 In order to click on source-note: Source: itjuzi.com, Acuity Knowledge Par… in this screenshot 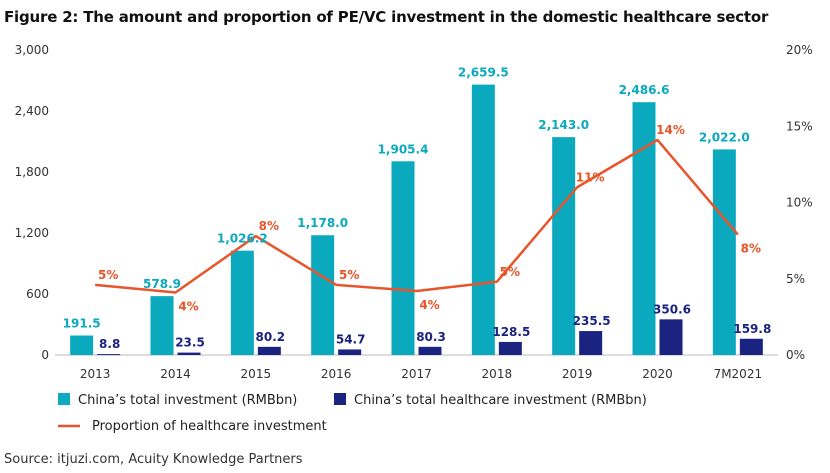, I will do `click(153, 459)`.